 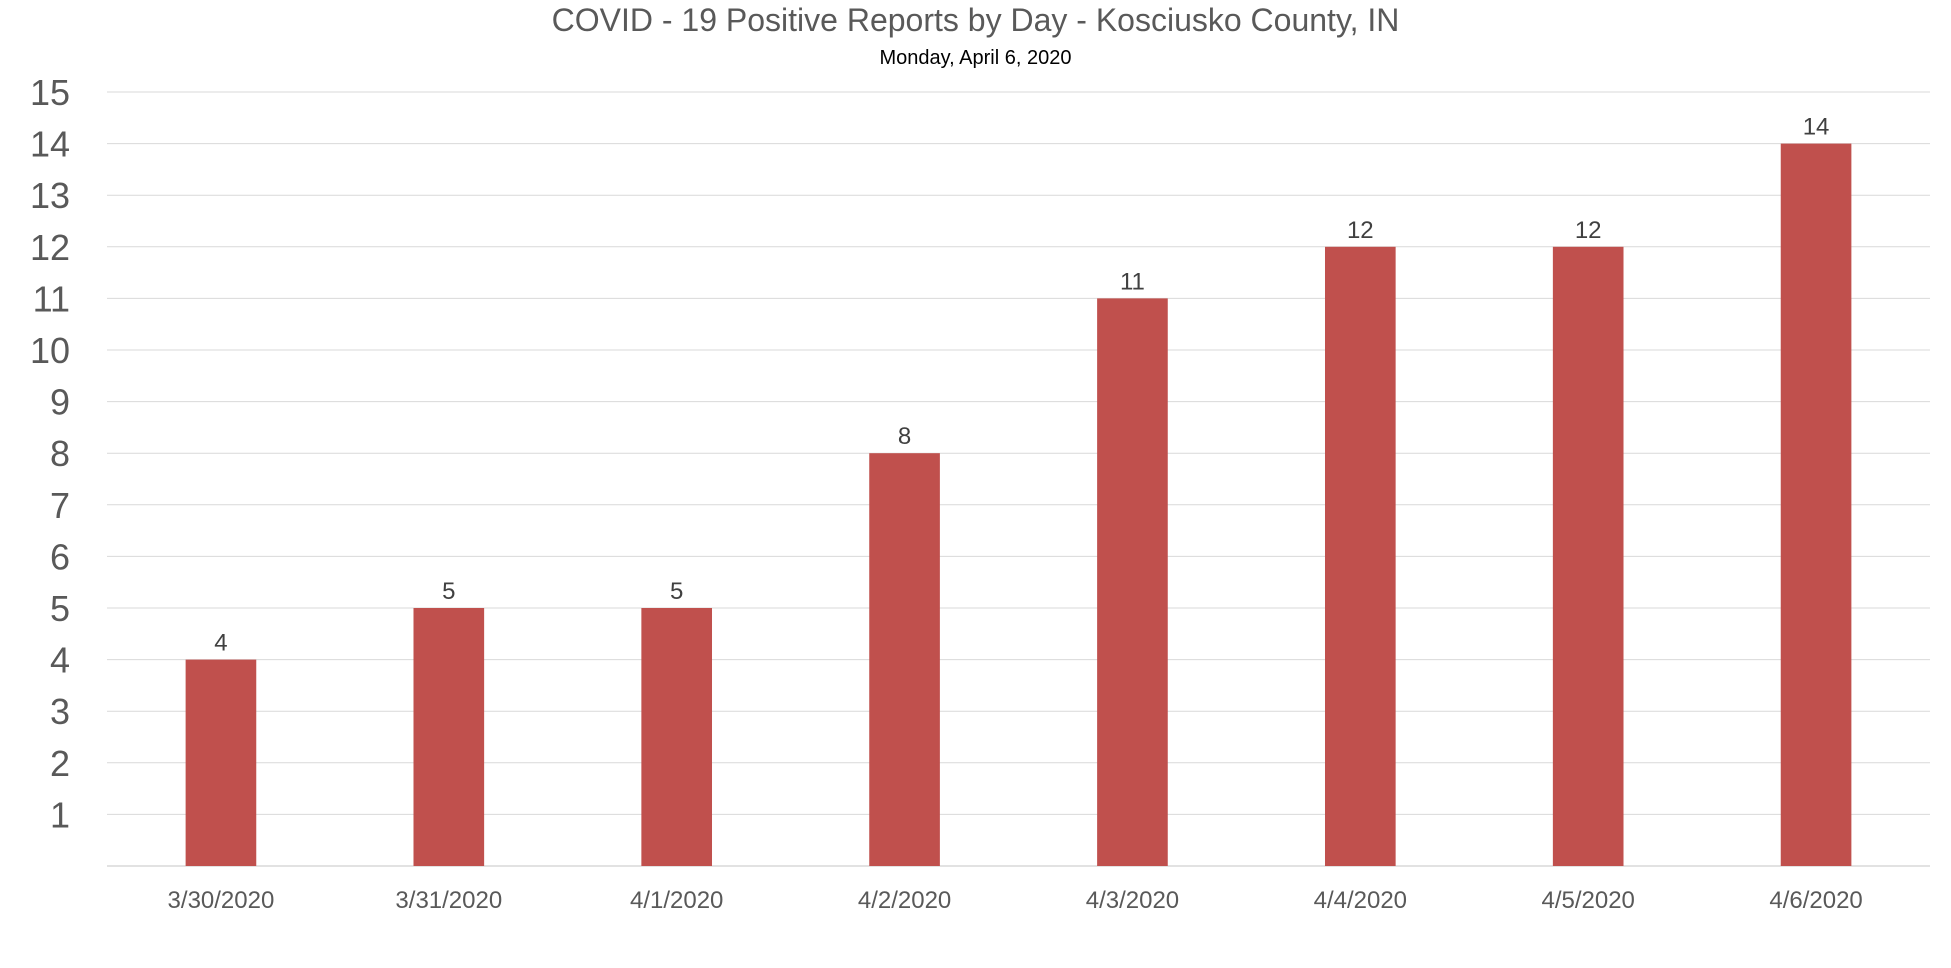 I want to click on y-tick-label: 9, so click(x=60, y=402).